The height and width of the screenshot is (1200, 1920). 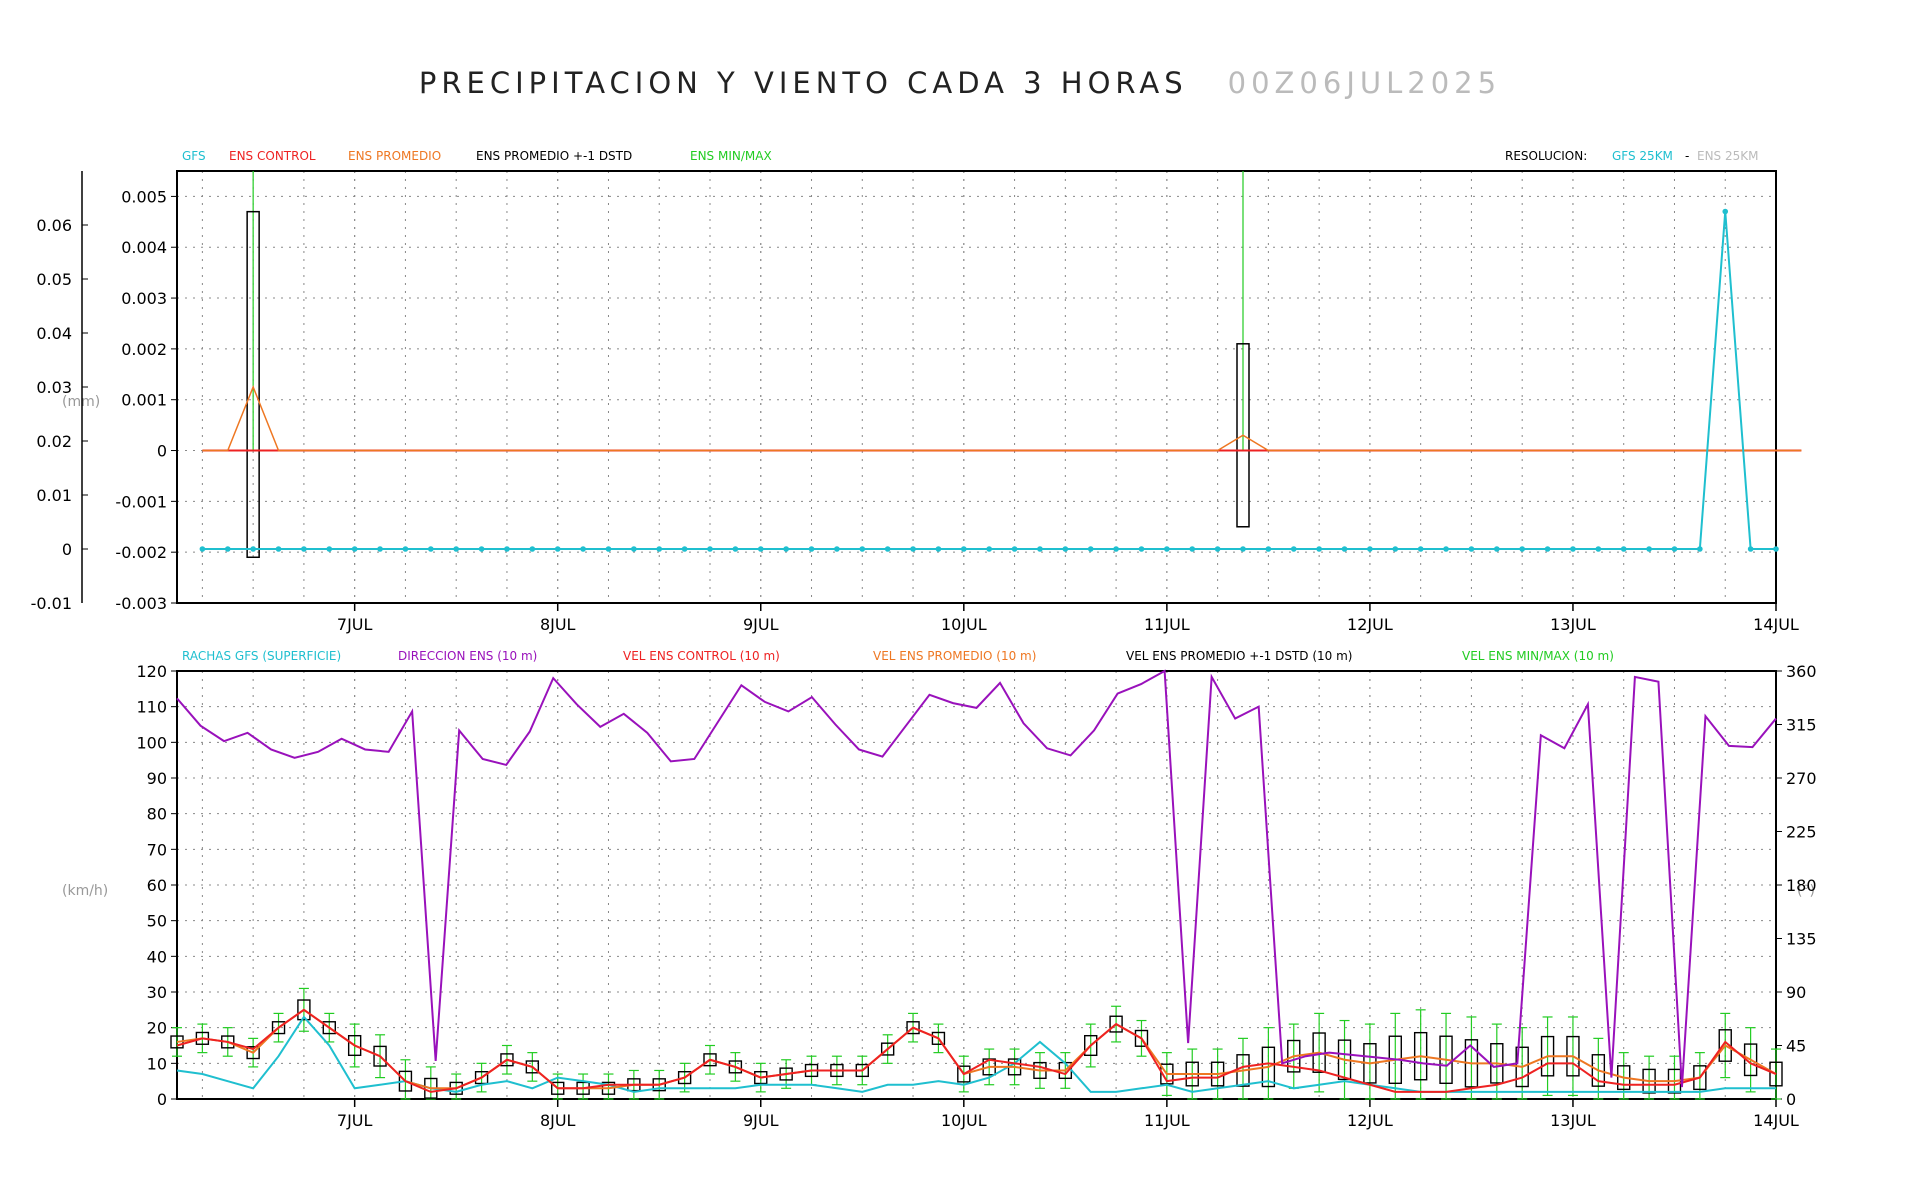 What do you see at coordinates (54, 279) in the screenshot?
I see `outer-y-tick-label: 0.05` at bounding box center [54, 279].